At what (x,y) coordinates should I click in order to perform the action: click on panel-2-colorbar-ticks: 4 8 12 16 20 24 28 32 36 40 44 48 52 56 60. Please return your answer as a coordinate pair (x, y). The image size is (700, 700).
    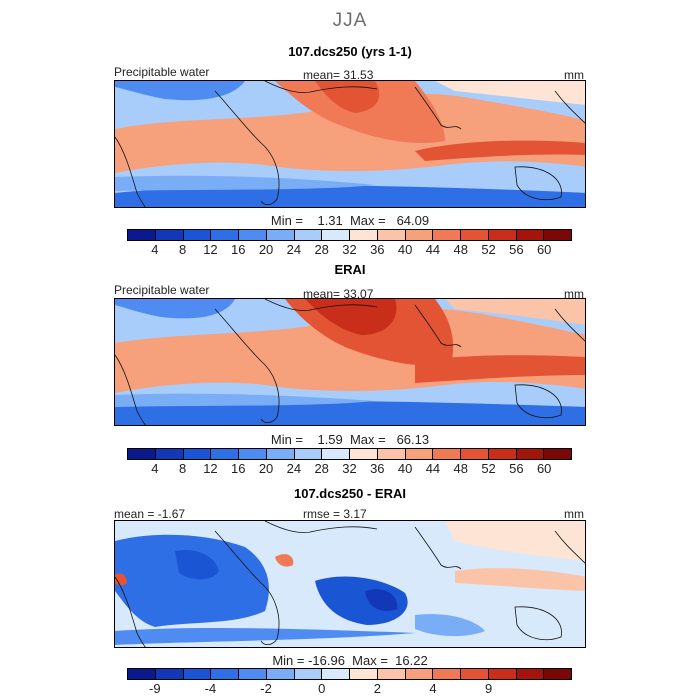
    Looking at the image, I should click on (349, 469).